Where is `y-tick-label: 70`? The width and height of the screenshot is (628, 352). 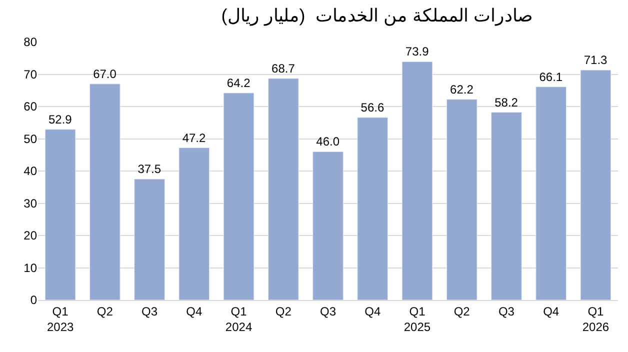
y-tick-label: 70 is located at coordinates (31, 74).